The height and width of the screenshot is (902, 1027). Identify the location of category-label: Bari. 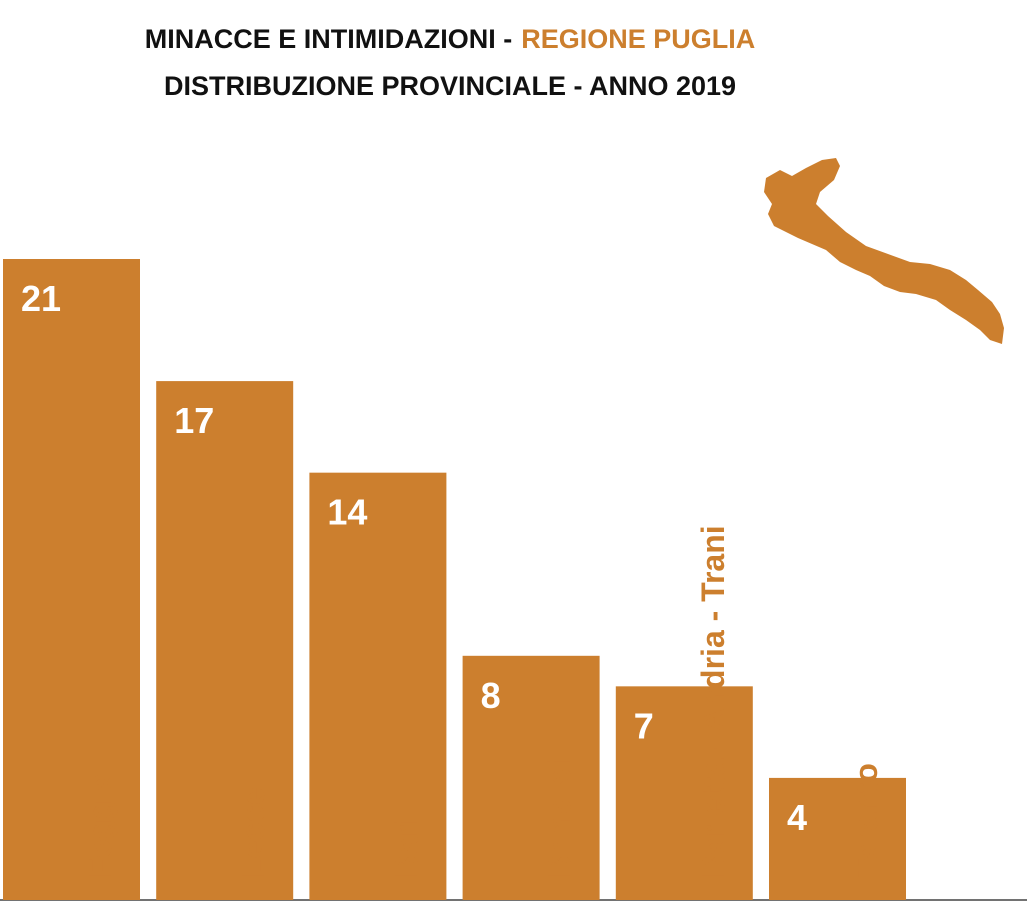
(406, 847).